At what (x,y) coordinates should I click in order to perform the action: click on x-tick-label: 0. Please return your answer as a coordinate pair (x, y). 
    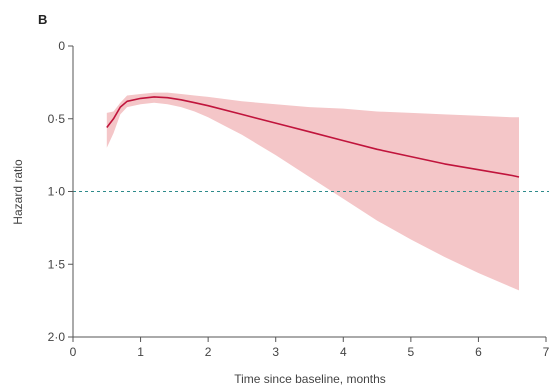
    Looking at the image, I should click on (73, 352).